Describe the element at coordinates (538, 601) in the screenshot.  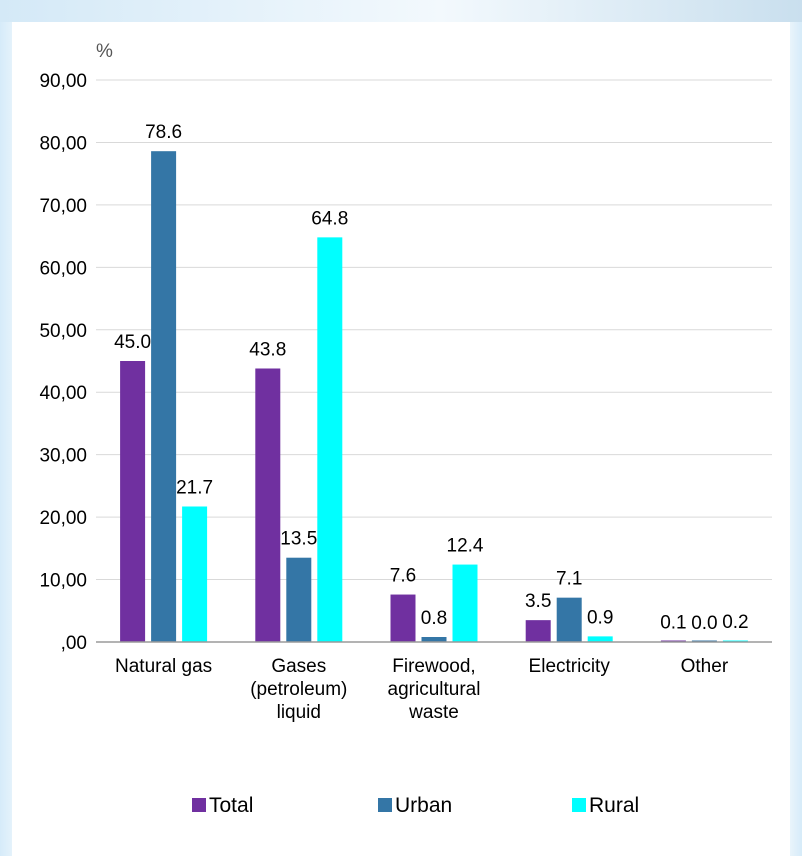
I see `data-label: 3.5` at that location.